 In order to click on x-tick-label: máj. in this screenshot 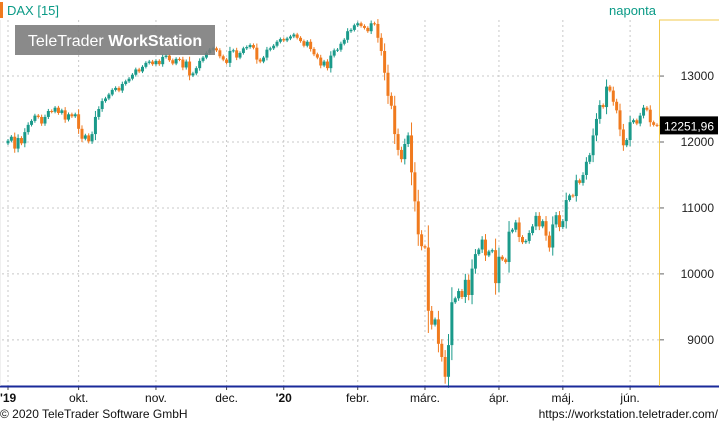, I will do `click(563, 398)`.